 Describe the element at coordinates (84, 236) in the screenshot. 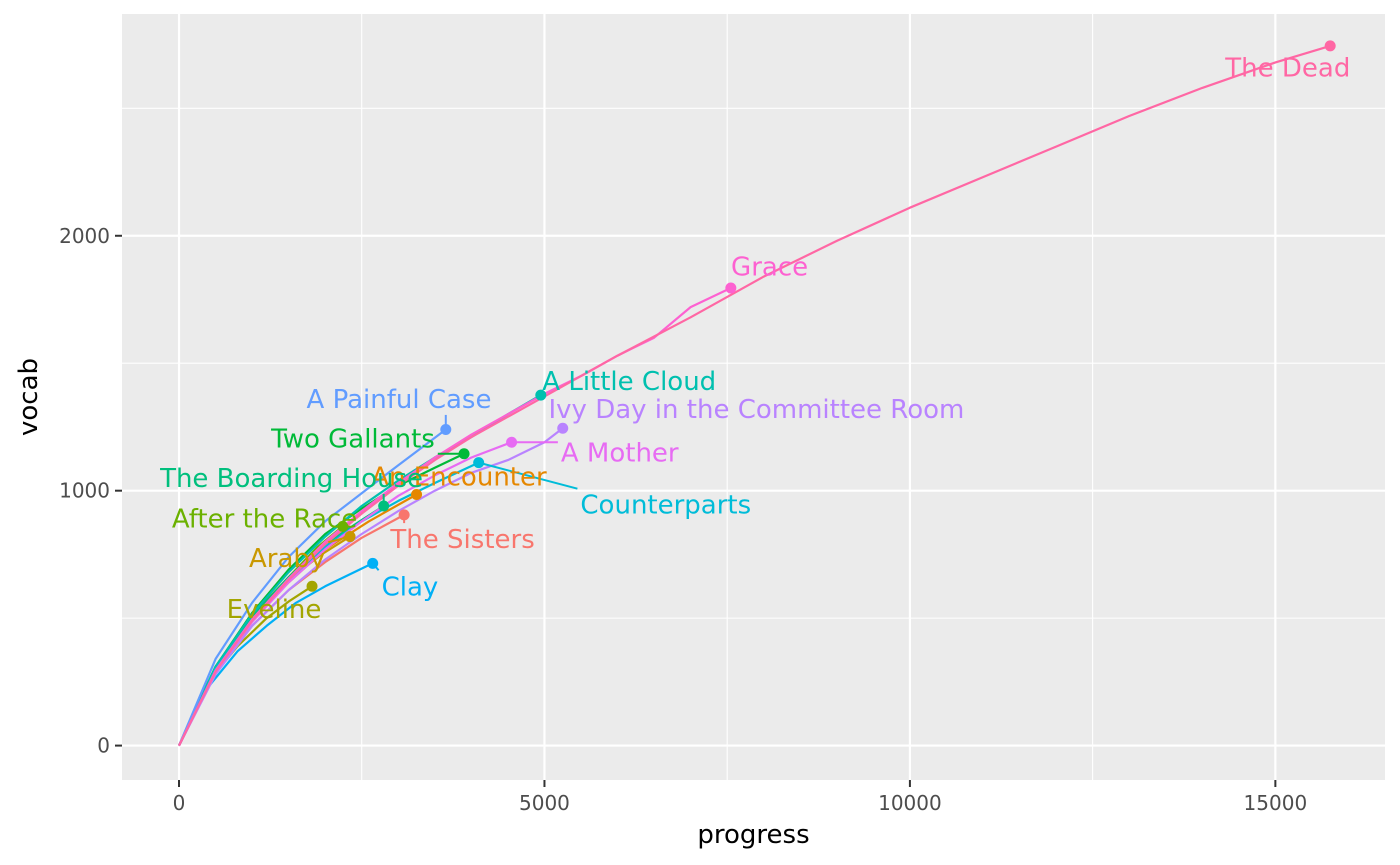

I see `y-tick-label: 2000` at that location.